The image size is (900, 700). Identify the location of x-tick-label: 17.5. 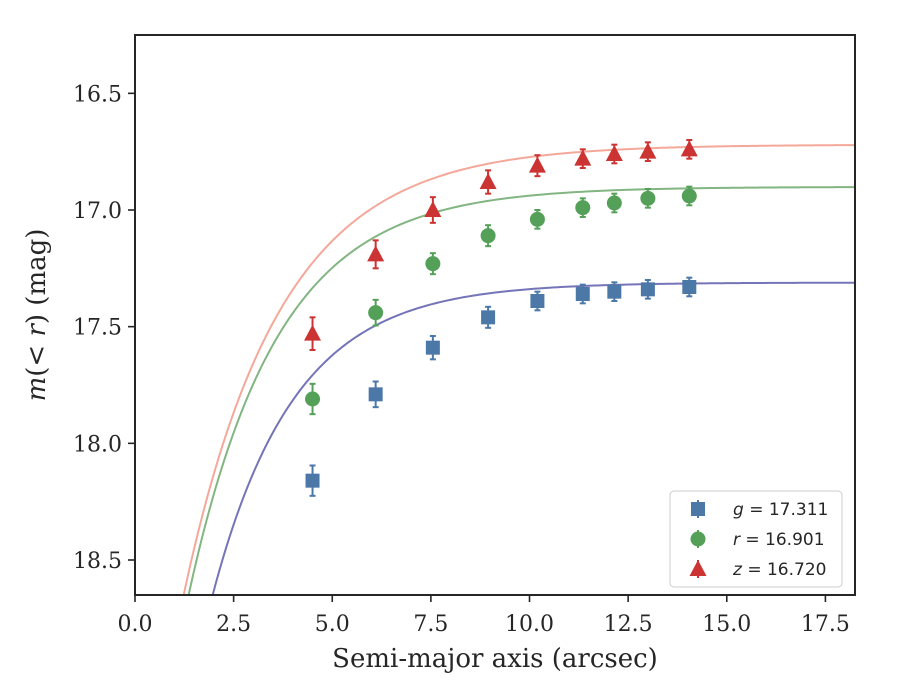
(825, 624).